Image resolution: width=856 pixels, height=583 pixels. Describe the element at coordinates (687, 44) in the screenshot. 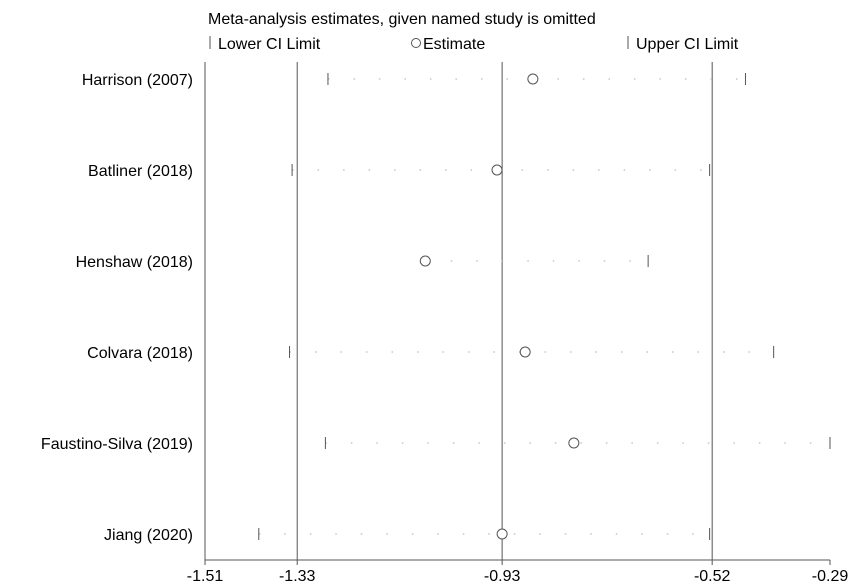

I see `legend-upper-label: Upper CI Limit` at that location.